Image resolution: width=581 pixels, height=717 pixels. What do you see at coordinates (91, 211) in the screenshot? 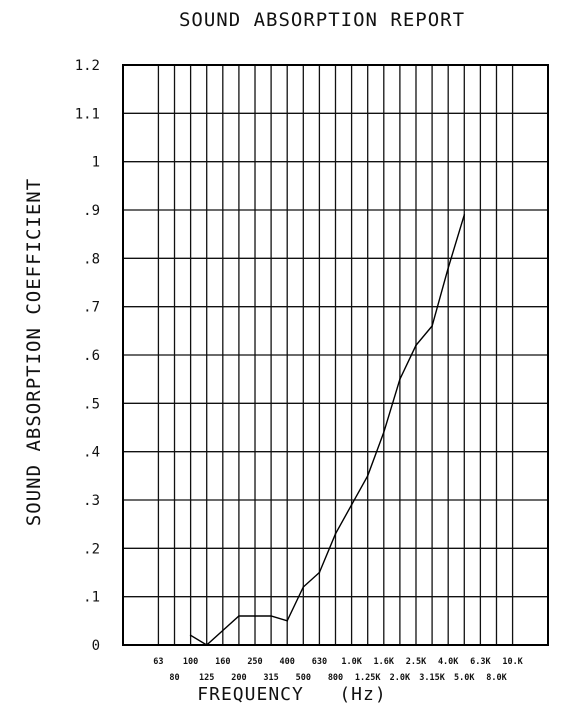
I see `y-tick-label: .9` at bounding box center [91, 211].